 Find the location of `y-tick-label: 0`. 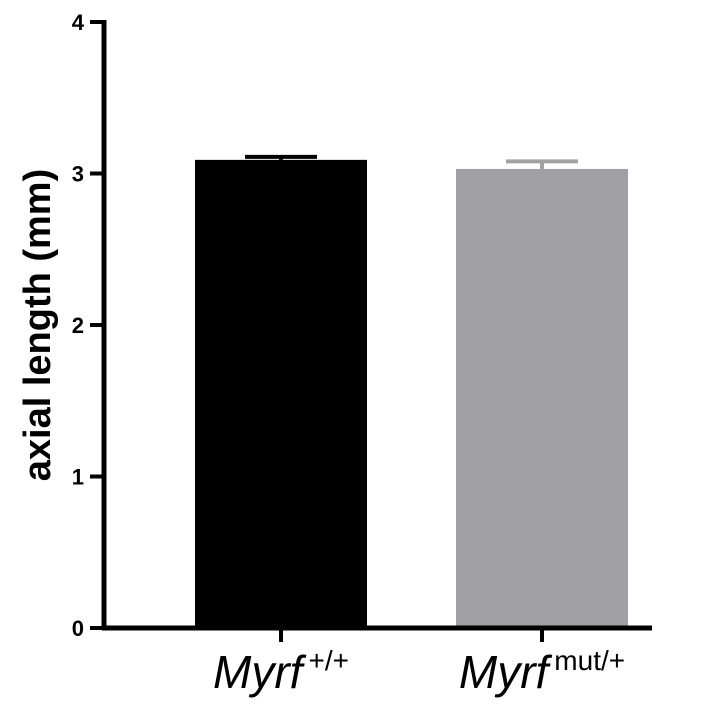

y-tick-label: 0 is located at coordinates (78, 628).